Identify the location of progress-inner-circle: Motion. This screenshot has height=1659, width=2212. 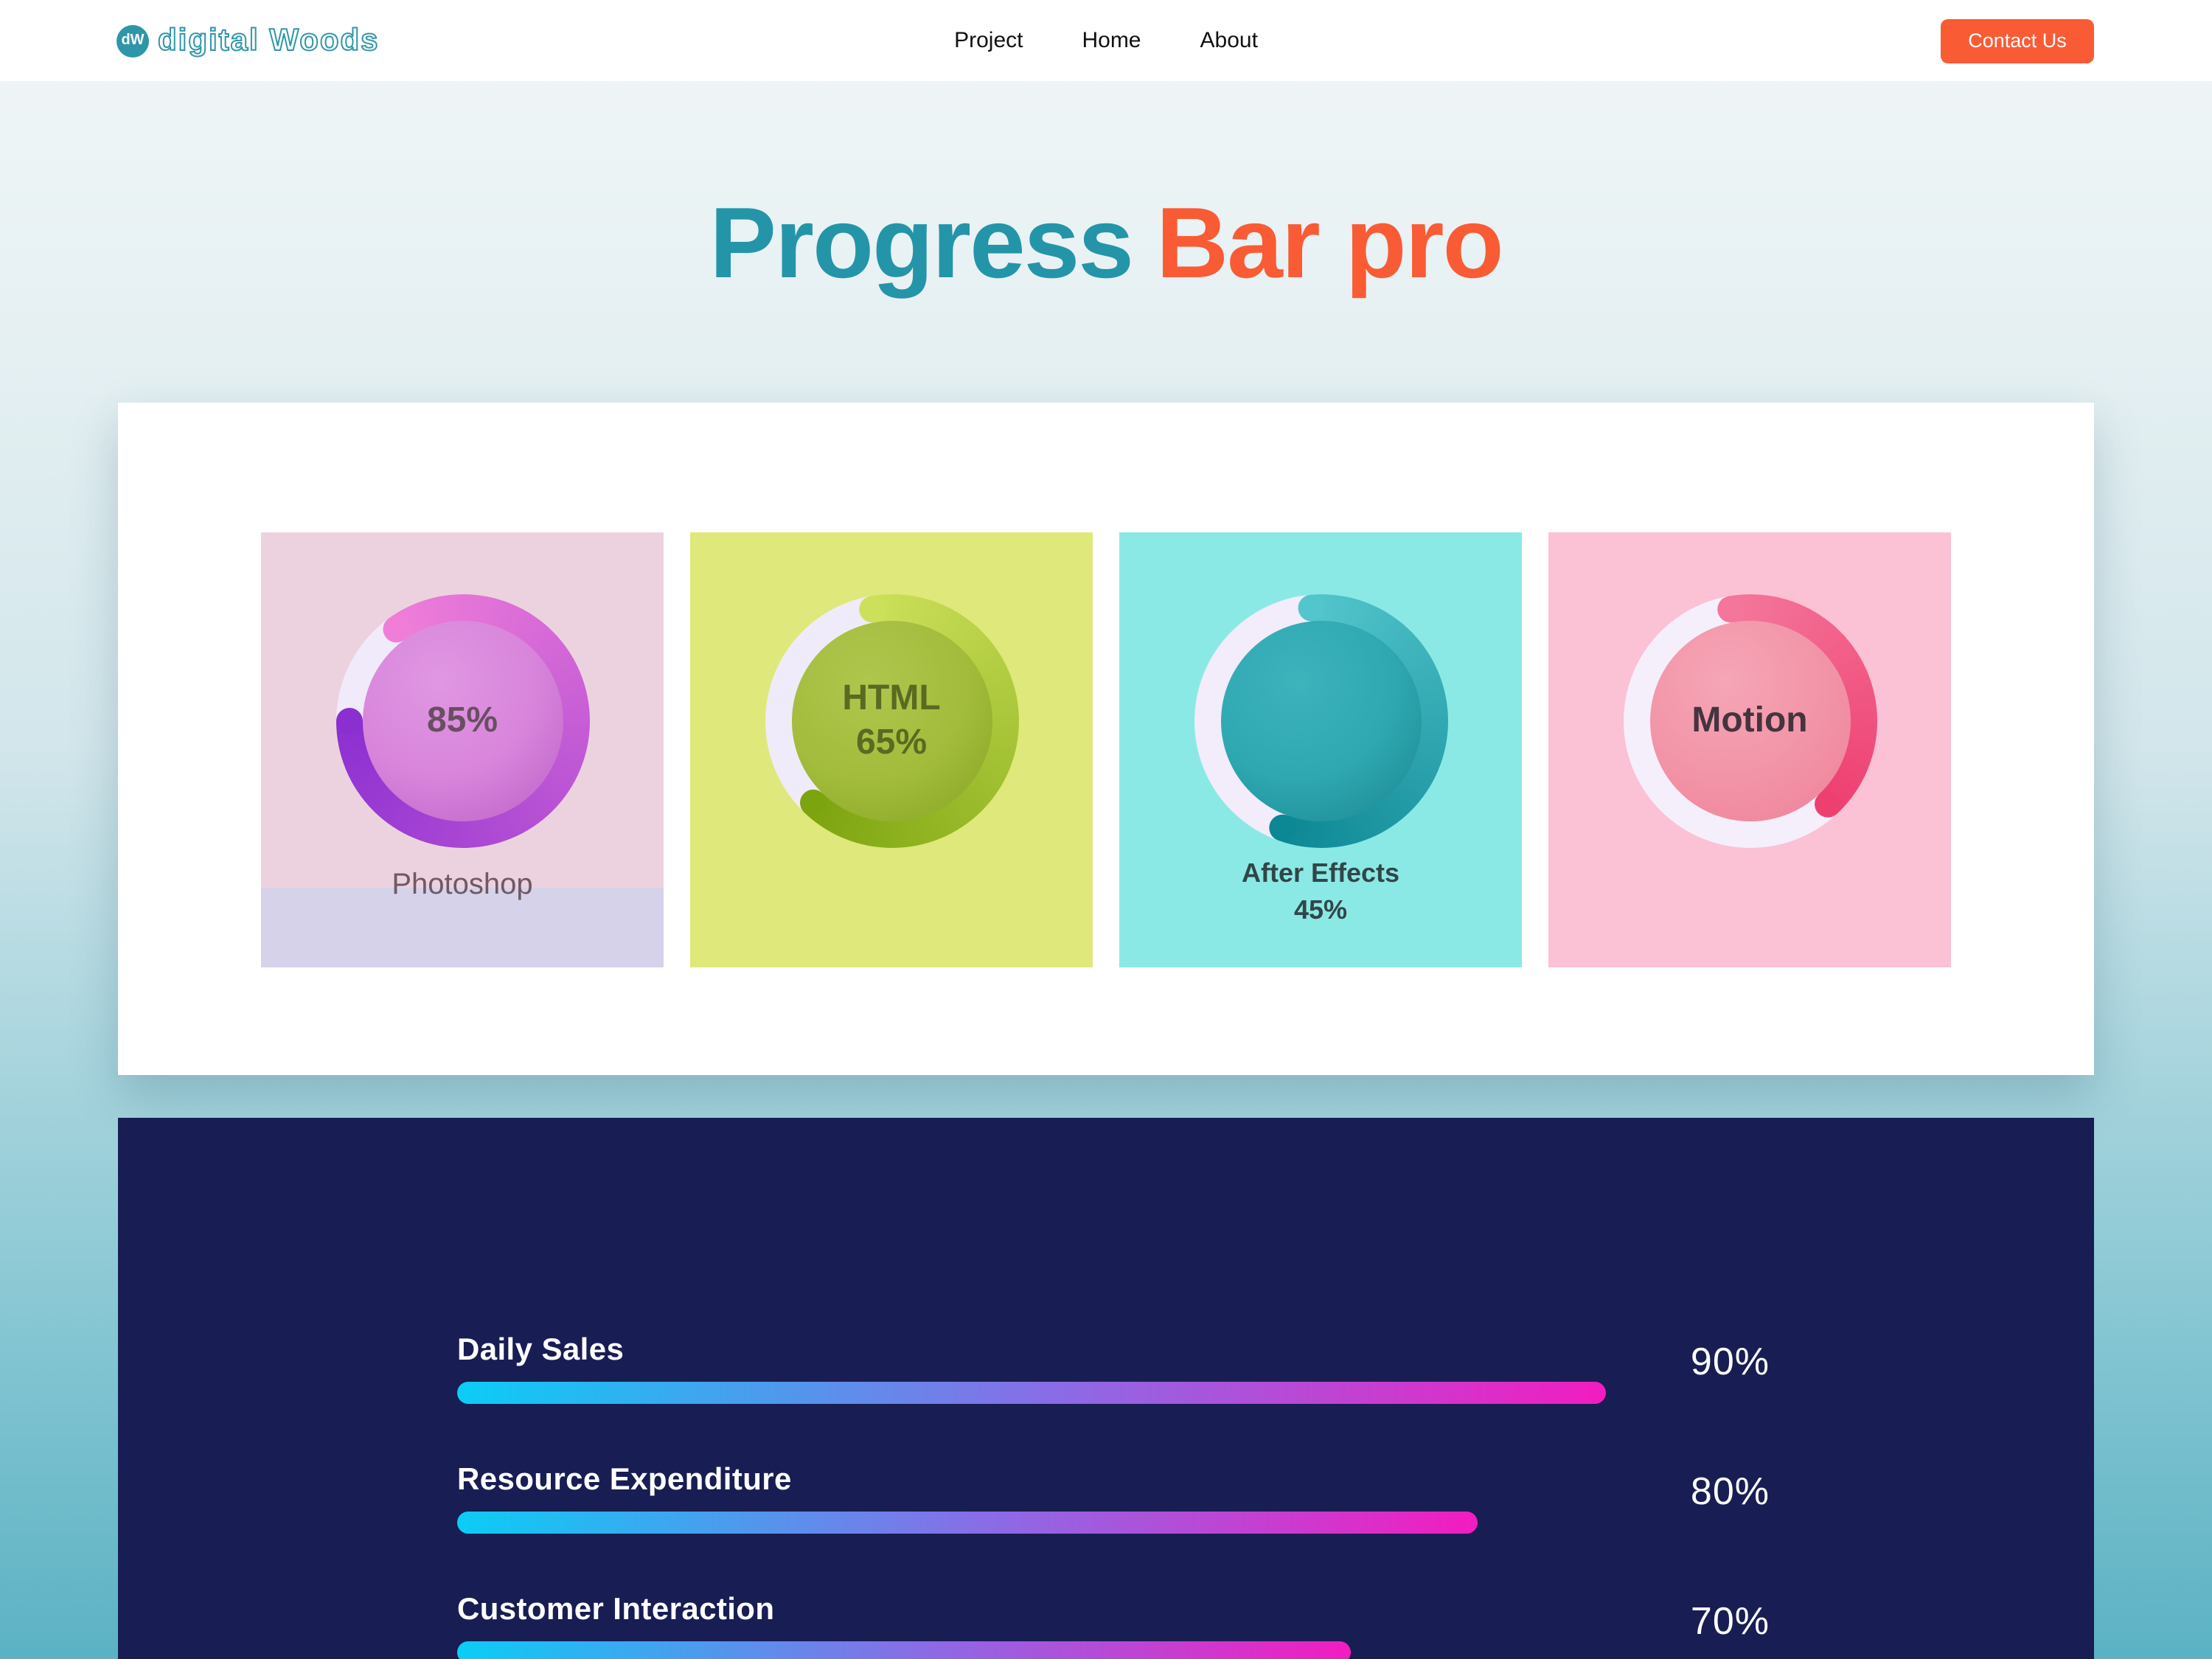
(1749, 721).